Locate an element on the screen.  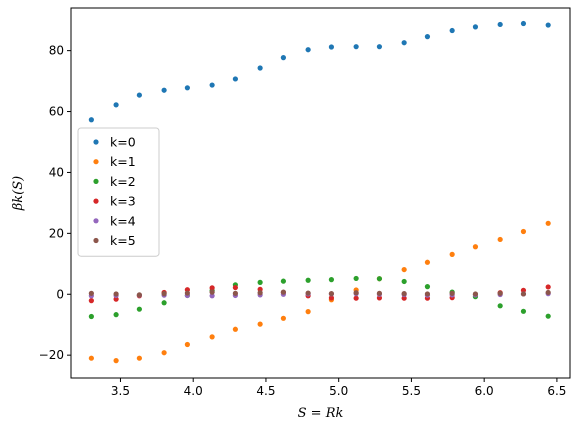
point-k=5-17 is located at coordinates (500, 293).